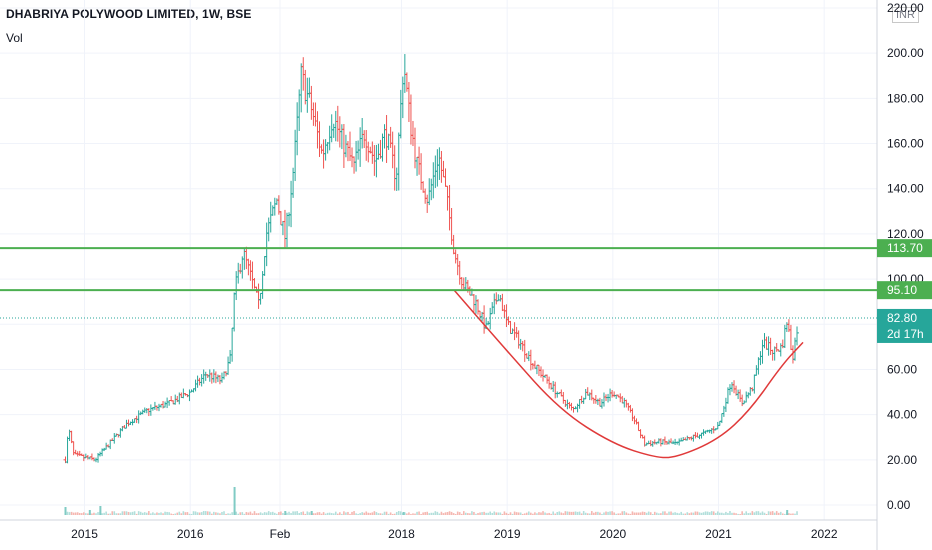 This screenshot has width=932, height=550. I want to click on y-tick-label: 120.00, so click(905, 234).